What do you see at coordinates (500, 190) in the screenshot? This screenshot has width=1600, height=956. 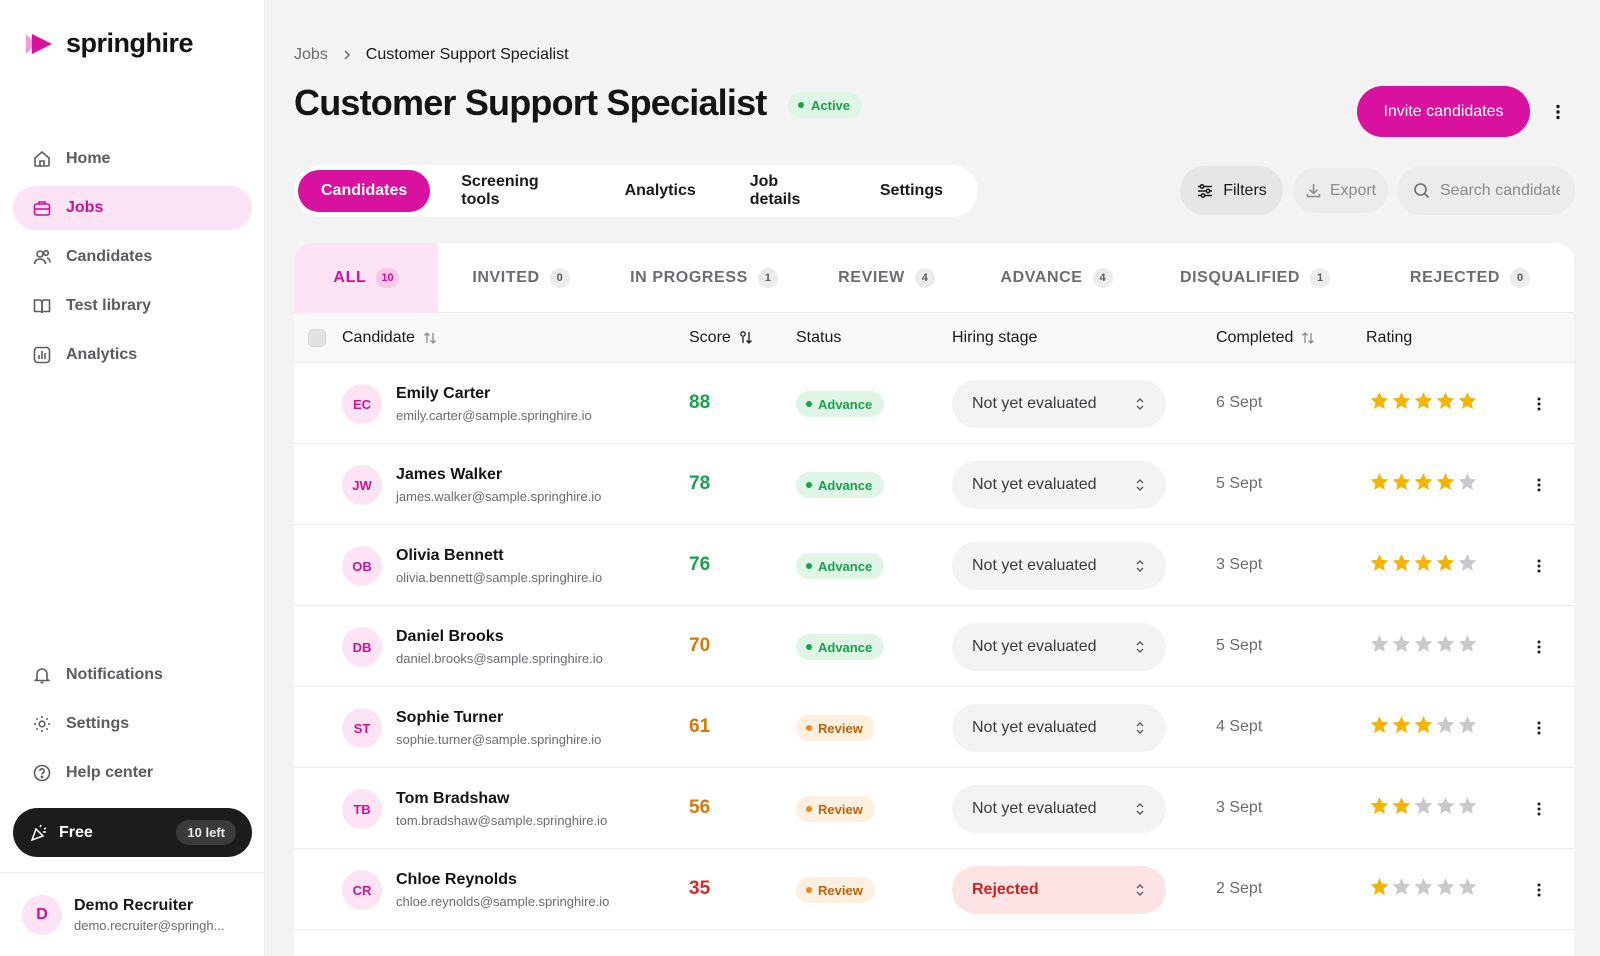 I see `tab-screening-tools: Screening tools` at bounding box center [500, 190].